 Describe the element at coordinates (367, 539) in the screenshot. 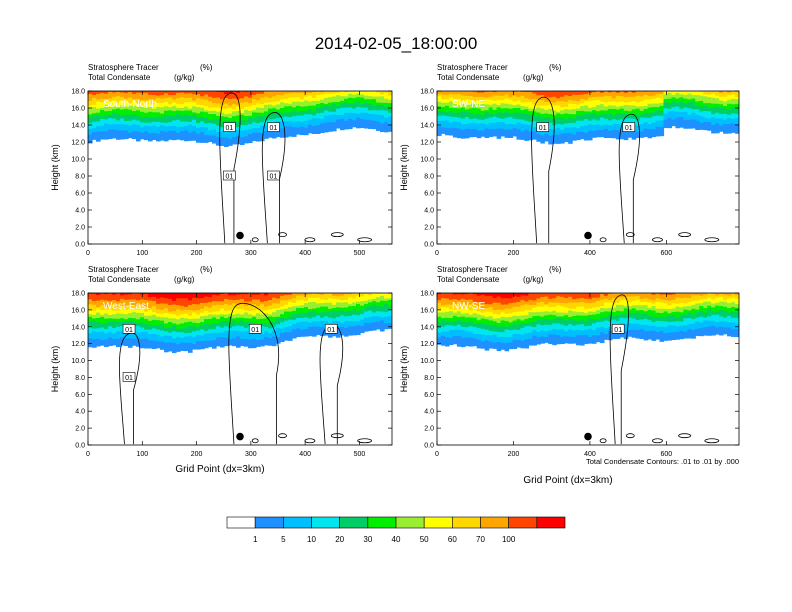

I see `colorbar-label: 30` at that location.